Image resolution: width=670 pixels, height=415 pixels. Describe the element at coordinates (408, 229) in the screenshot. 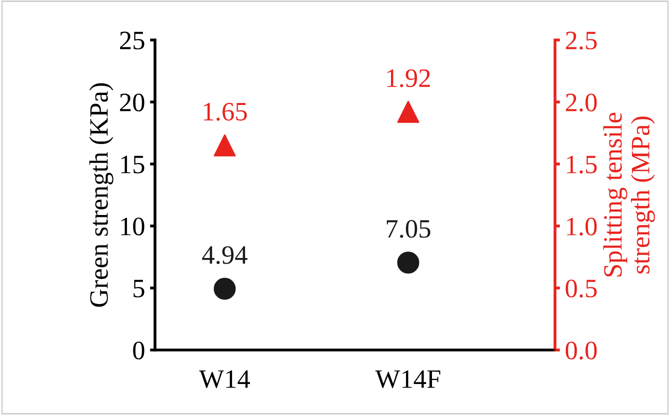

I see `data-label: 7.05` at that location.